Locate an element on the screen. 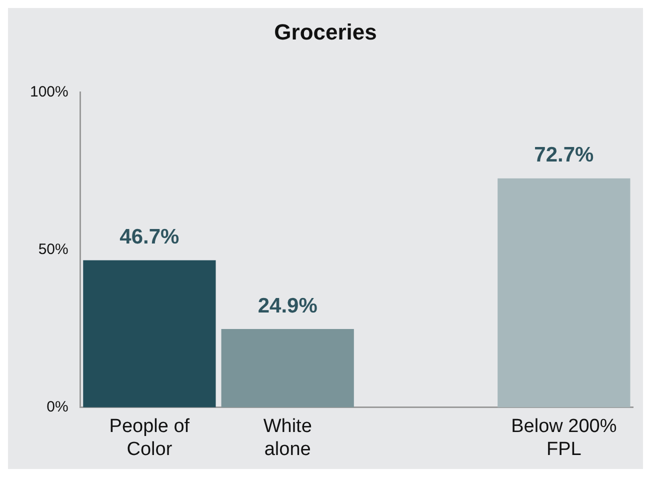 This screenshot has height=477, width=651. x-tick-label: People of Color is located at coordinates (149, 438).